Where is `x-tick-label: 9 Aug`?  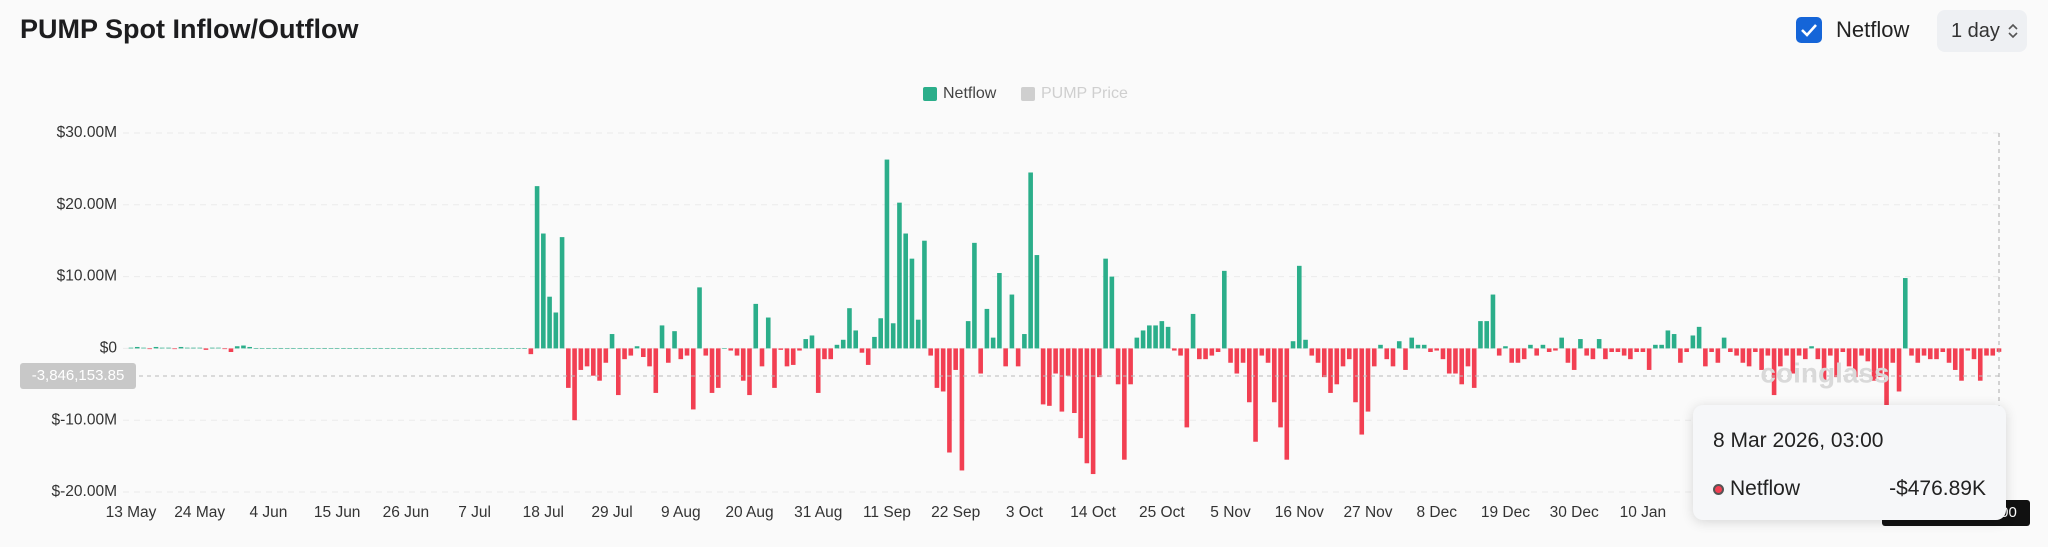
x-tick-label: 9 Aug is located at coordinates (681, 512).